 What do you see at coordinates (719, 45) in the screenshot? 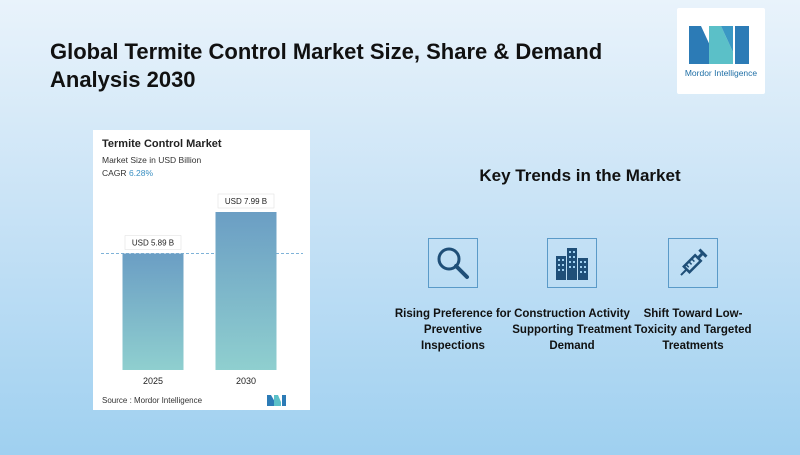
I see `mordor-logo-icon` at bounding box center [719, 45].